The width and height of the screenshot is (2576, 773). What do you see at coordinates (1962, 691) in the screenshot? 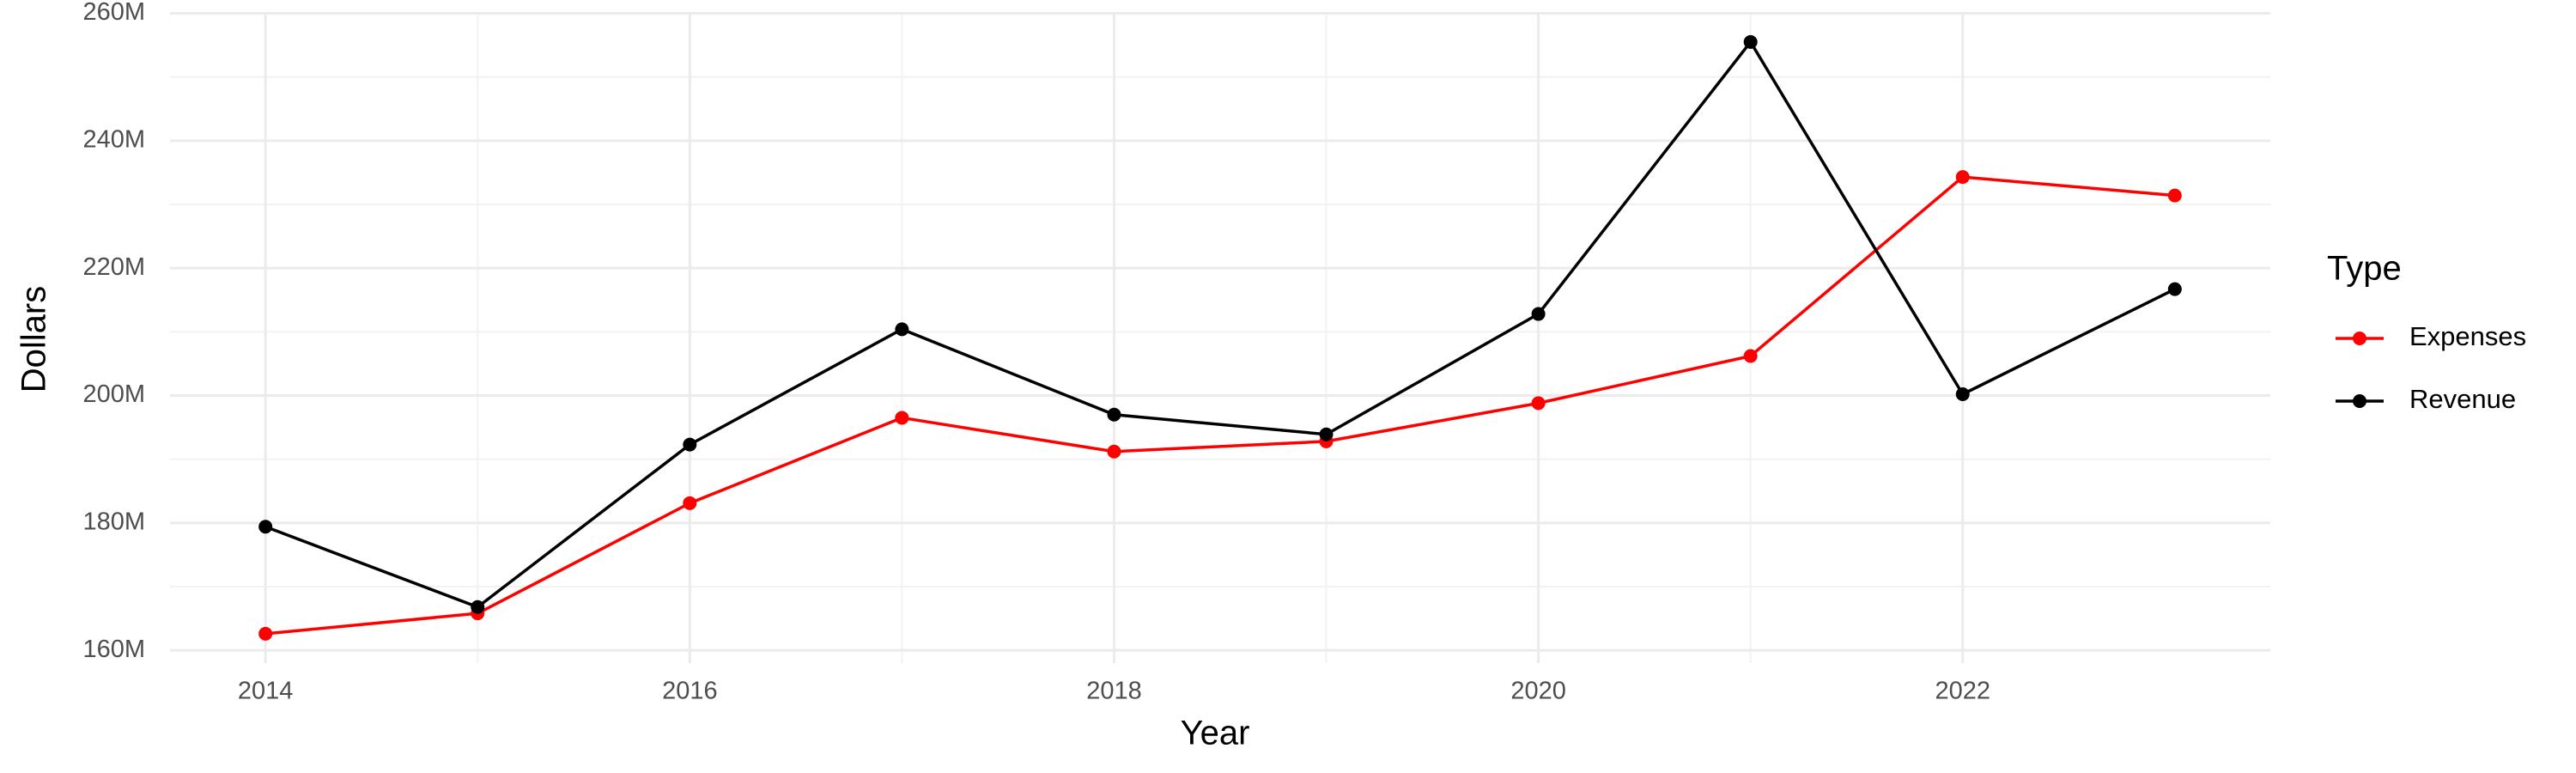
I see `x-tick-label: 2022` at bounding box center [1962, 691].